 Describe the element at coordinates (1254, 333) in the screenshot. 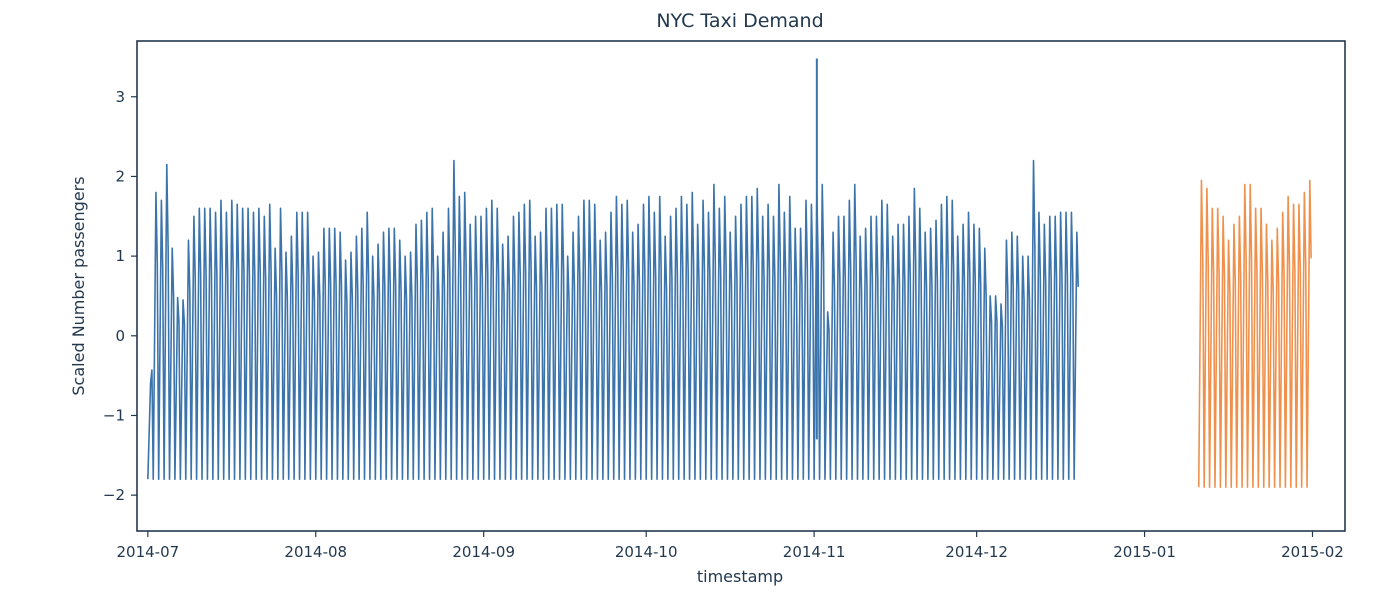

I see `series-2-line` at that location.